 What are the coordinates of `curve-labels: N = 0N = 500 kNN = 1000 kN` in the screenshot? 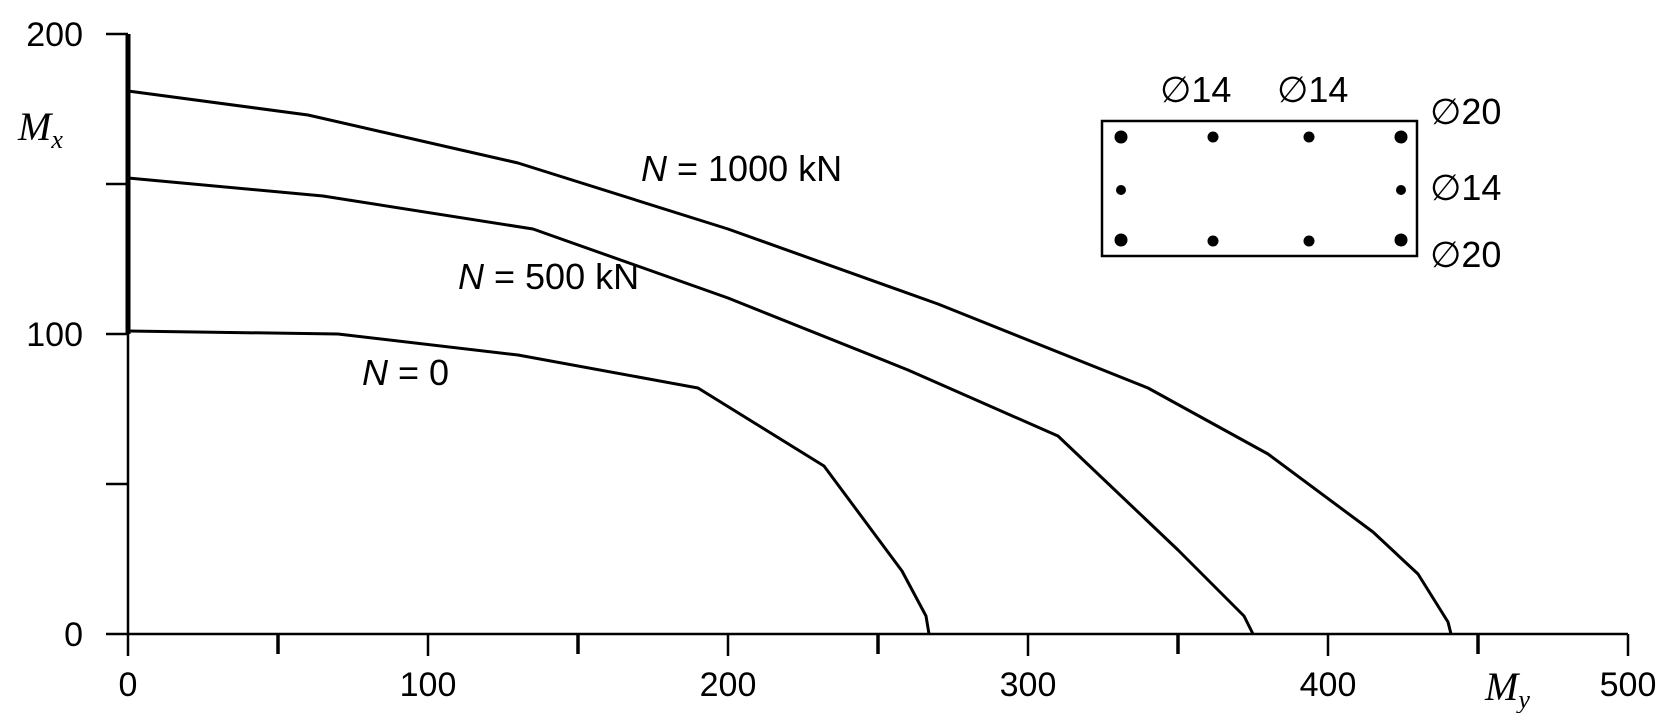 It's located at (602, 270).